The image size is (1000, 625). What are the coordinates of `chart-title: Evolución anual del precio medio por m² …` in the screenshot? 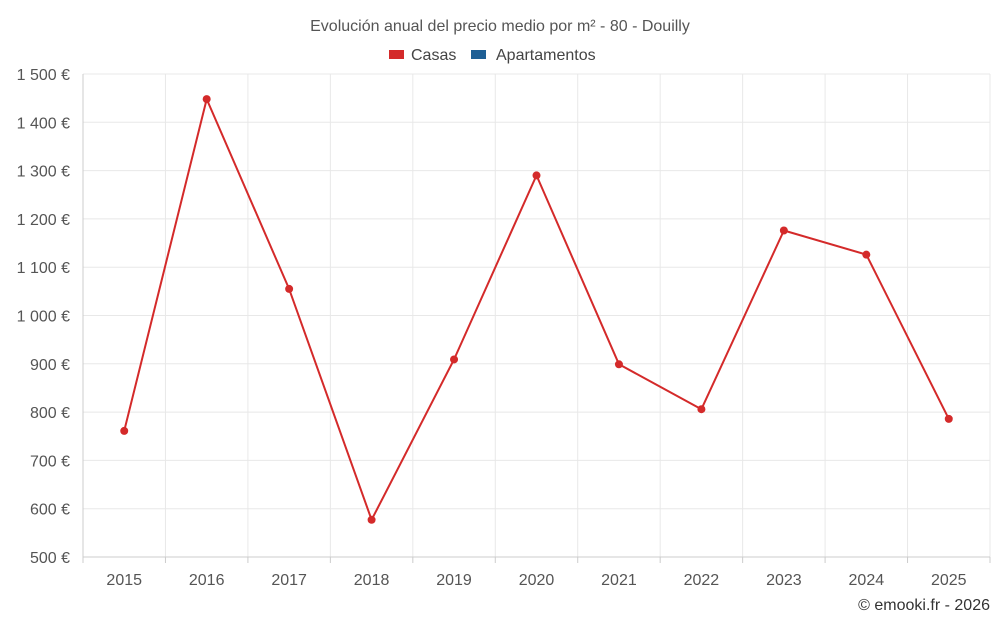 It's located at (500, 26).